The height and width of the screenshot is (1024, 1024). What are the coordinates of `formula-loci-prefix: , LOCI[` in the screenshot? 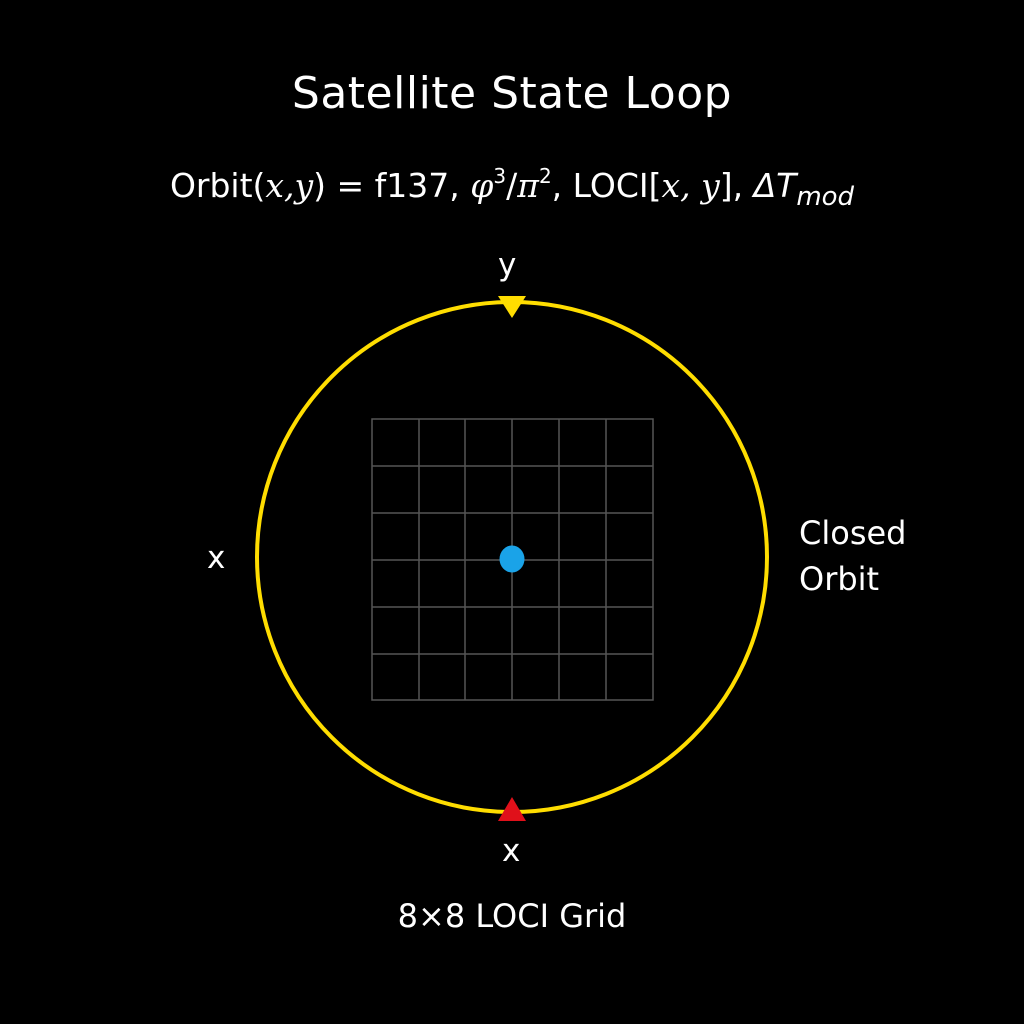 It's located at (606, 185).